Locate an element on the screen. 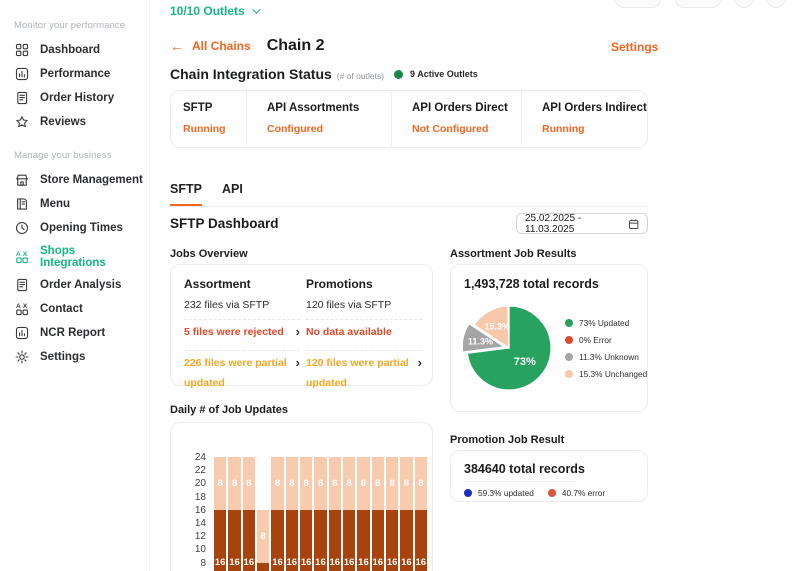 The image size is (800, 571). sidebar-item-reviews: Reviews is located at coordinates (74, 122).